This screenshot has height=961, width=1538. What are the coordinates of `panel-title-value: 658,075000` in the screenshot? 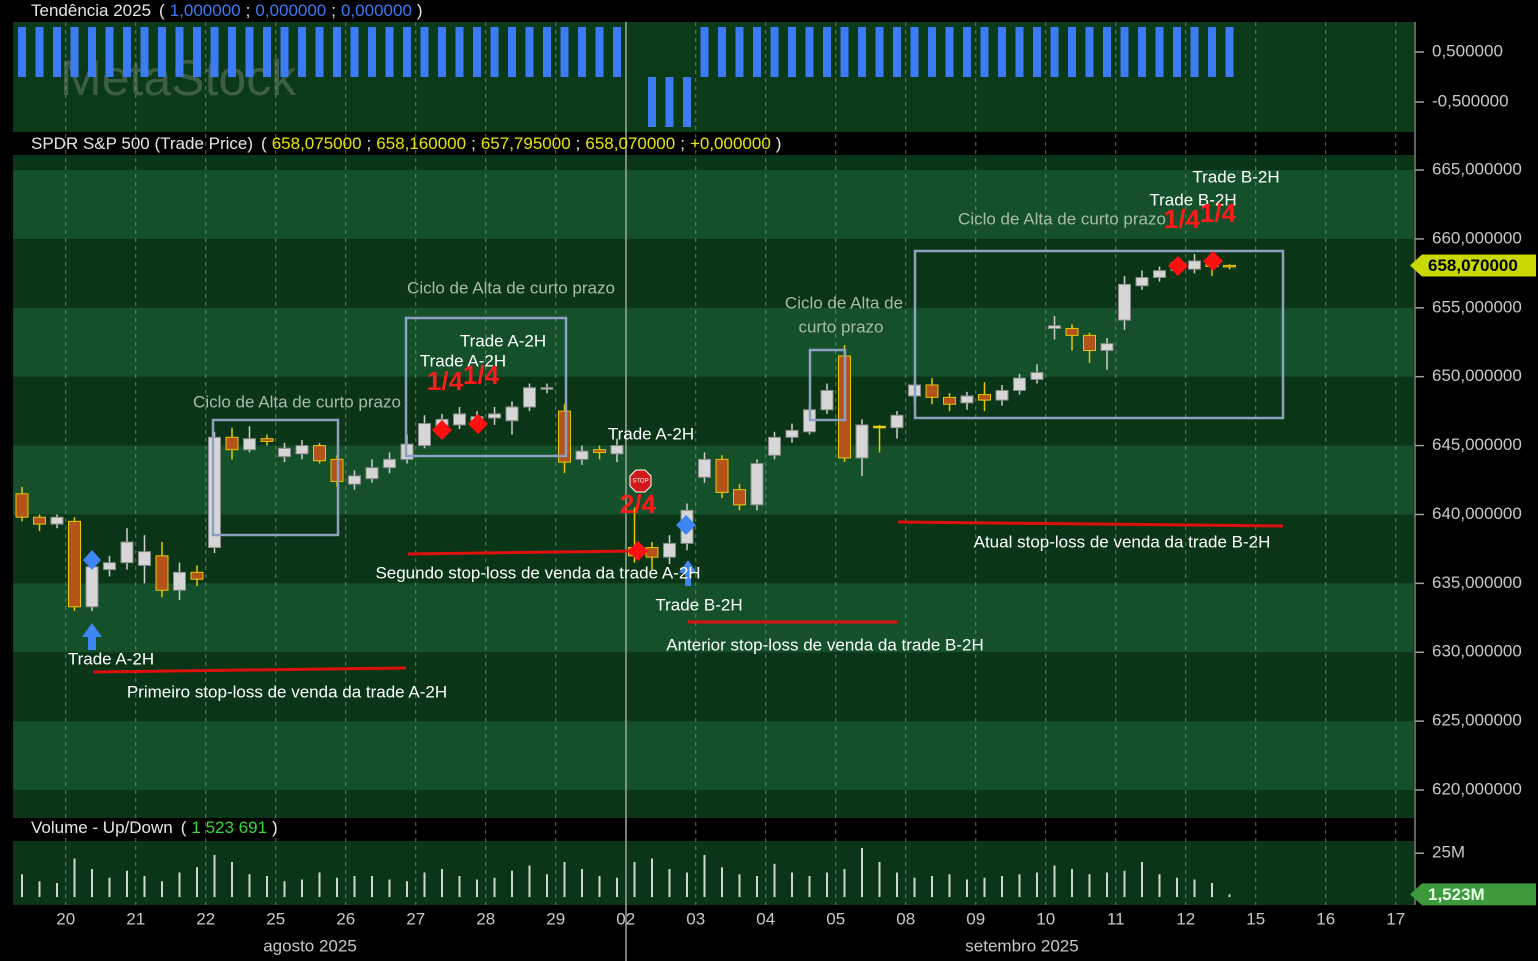 It's located at (317, 143).